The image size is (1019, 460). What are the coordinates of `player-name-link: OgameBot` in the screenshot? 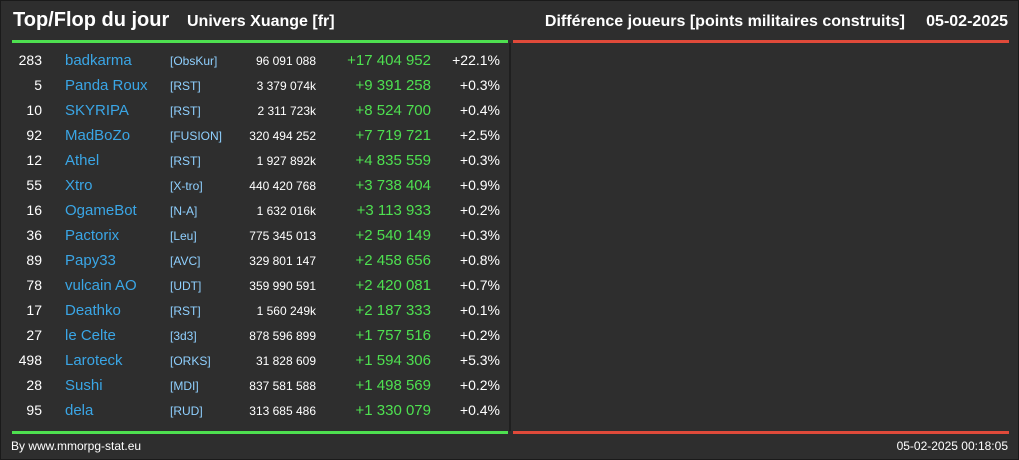 It's located at (101, 210).